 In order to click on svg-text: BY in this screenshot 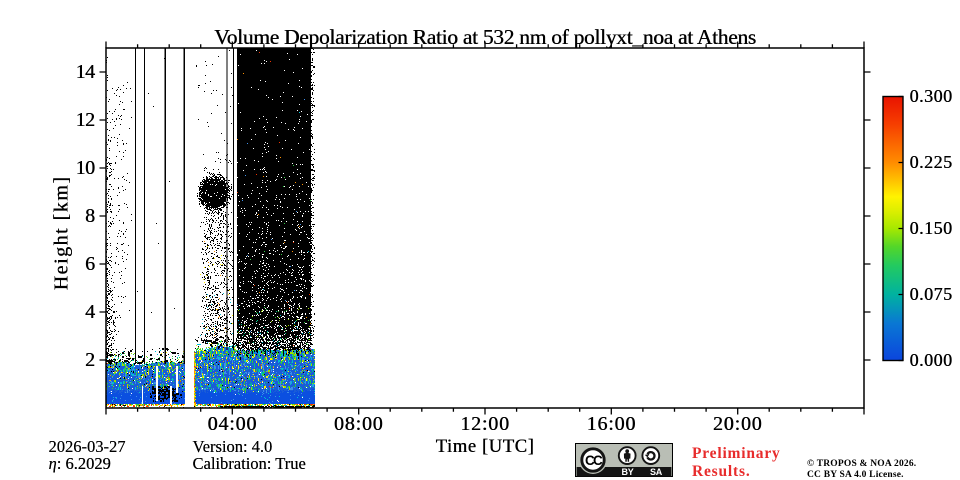, I will do `click(628, 472)`.